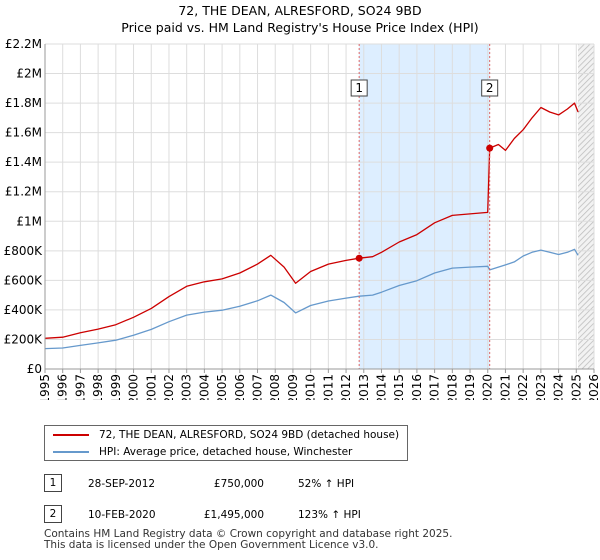 This screenshot has width=600, height=560. Describe the element at coordinates (238, 484) in the screenshot. I see `sale-price-1: £750,000` at that location.